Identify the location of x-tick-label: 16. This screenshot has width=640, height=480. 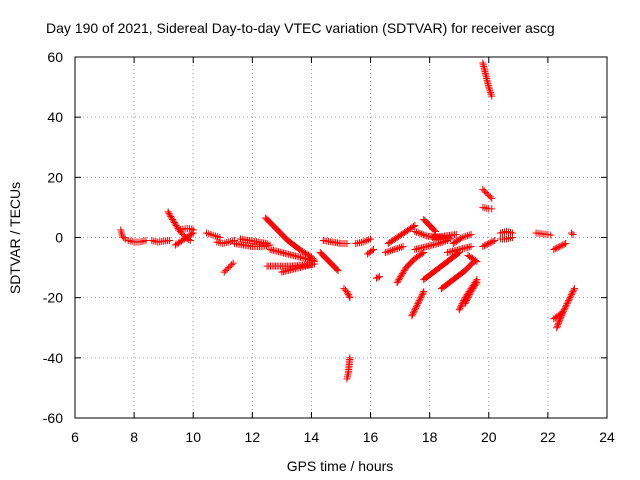
(371, 437).